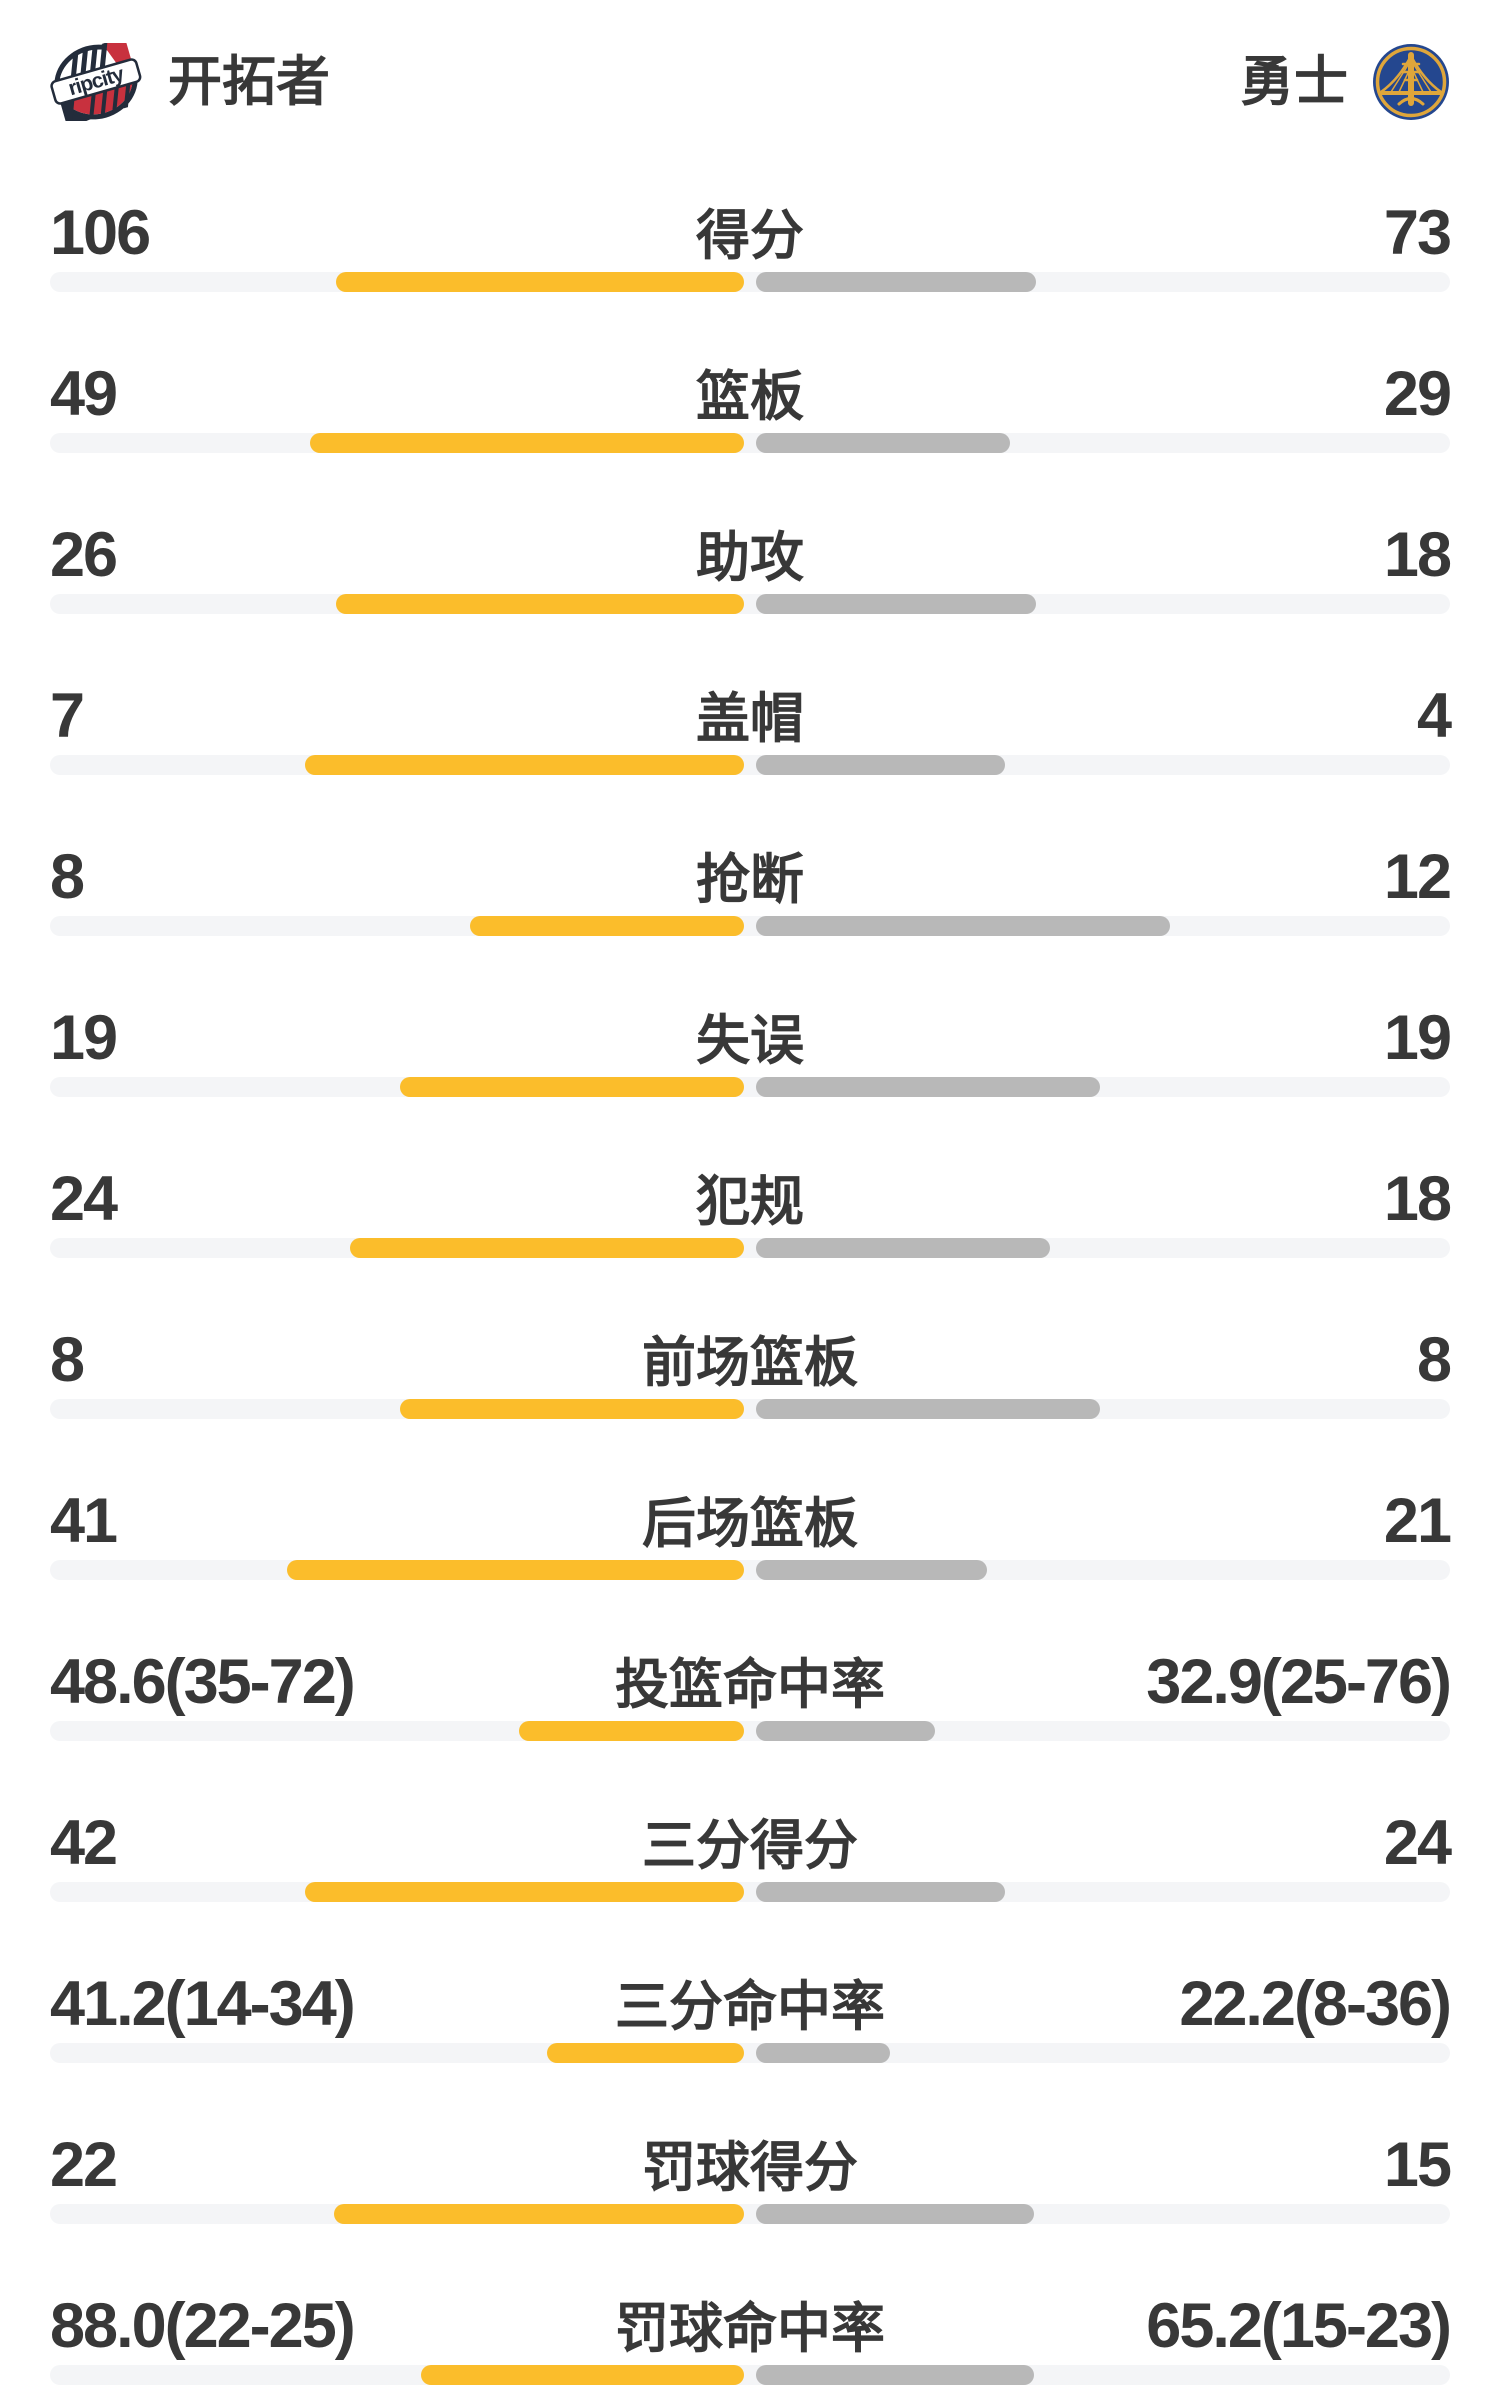 This screenshot has height=2400, width=1500. Describe the element at coordinates (750, 1202) in the screenshot. I see `stat-label: 犯规` at that location.